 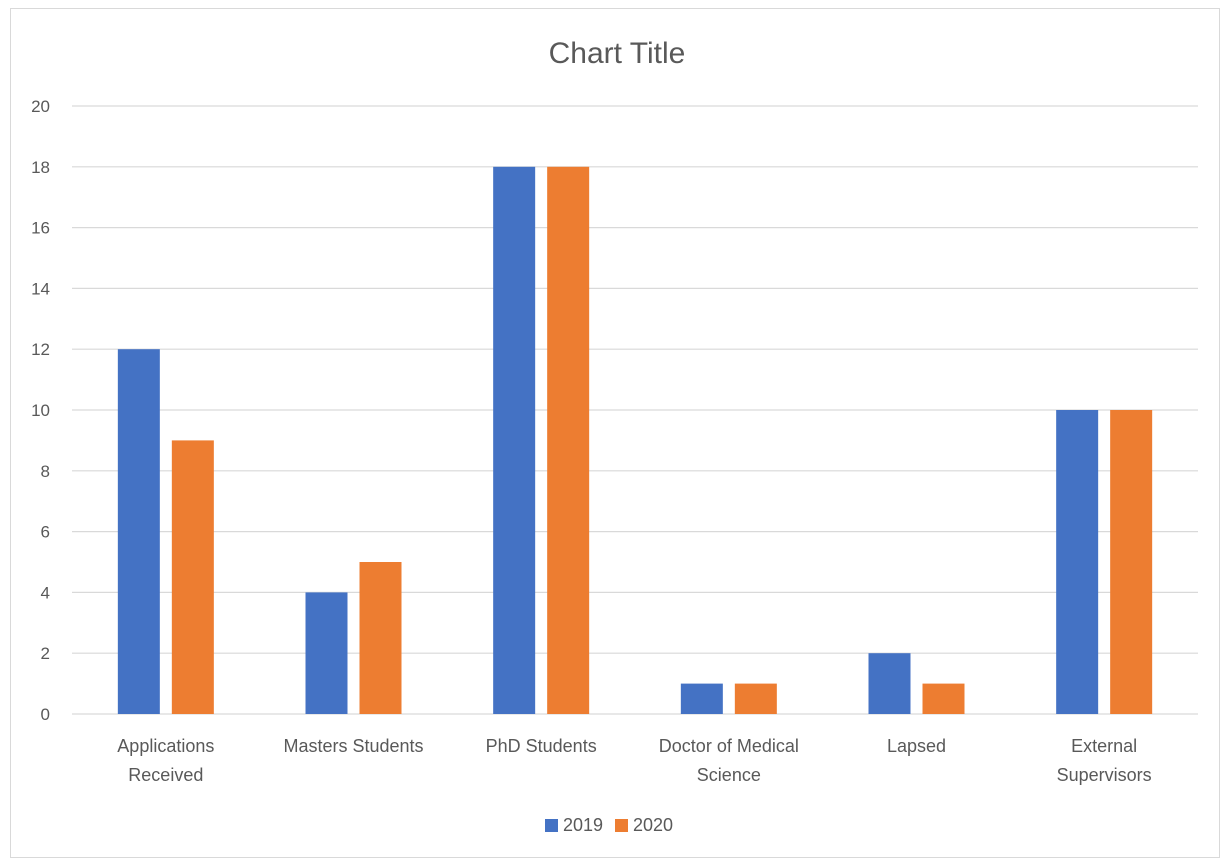 What do you see at coordinates (165, 775) in the screenshot?
I see `category-label: Received` at bounding box center [165, 775].